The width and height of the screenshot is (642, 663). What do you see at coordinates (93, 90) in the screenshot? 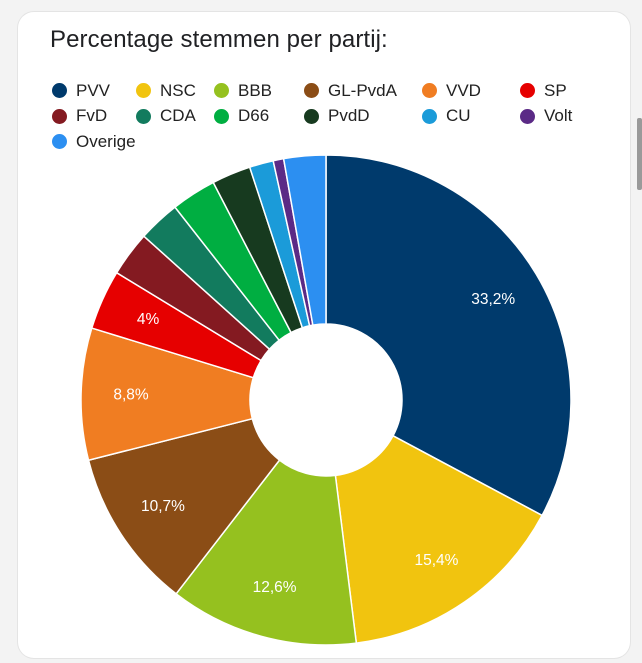
I see `legend-label: PVV` at bounding box center [93, 90].